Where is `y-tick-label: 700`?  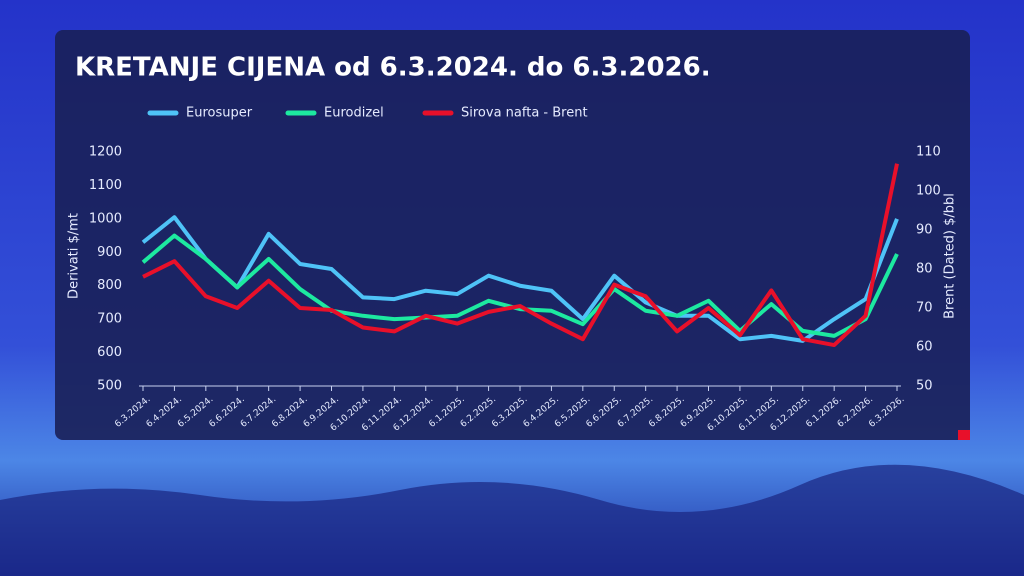 y-tick-label: 700 is located at coordinates (109, 319).